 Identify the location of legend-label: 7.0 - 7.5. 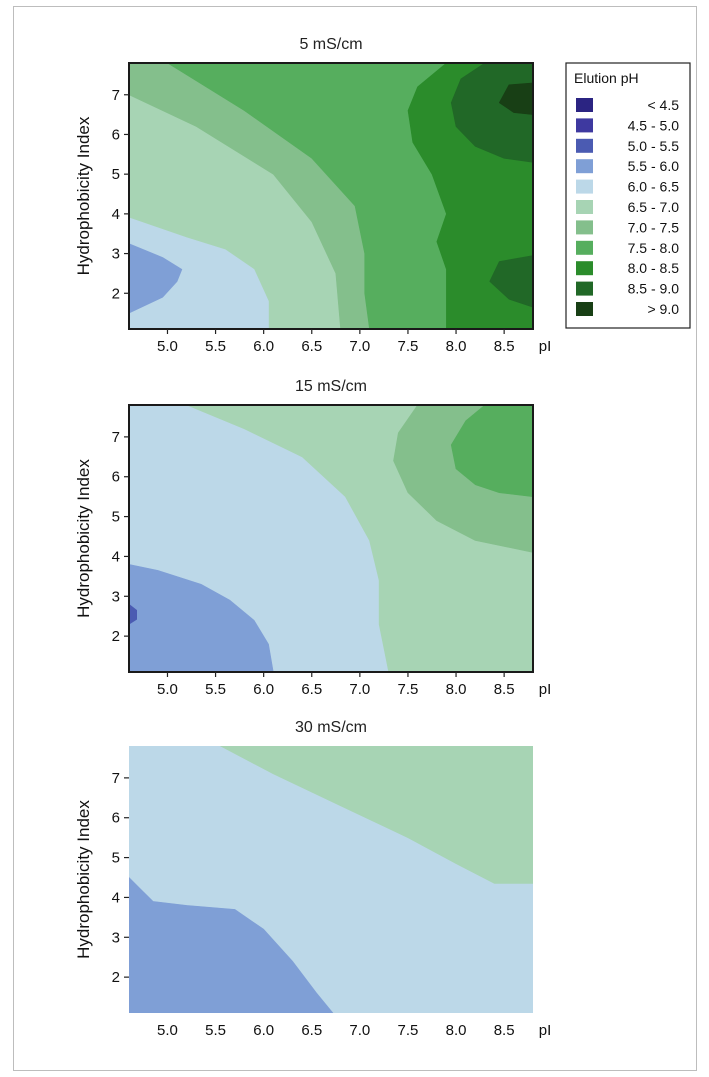
(654, 227).